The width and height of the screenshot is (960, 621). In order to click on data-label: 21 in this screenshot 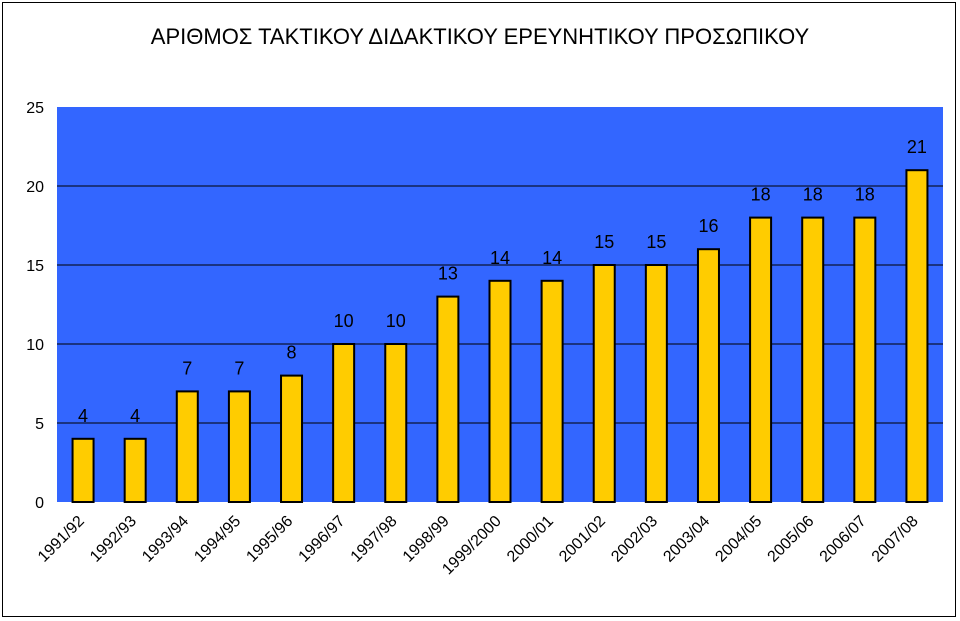, I will do `click(917, 147)`.